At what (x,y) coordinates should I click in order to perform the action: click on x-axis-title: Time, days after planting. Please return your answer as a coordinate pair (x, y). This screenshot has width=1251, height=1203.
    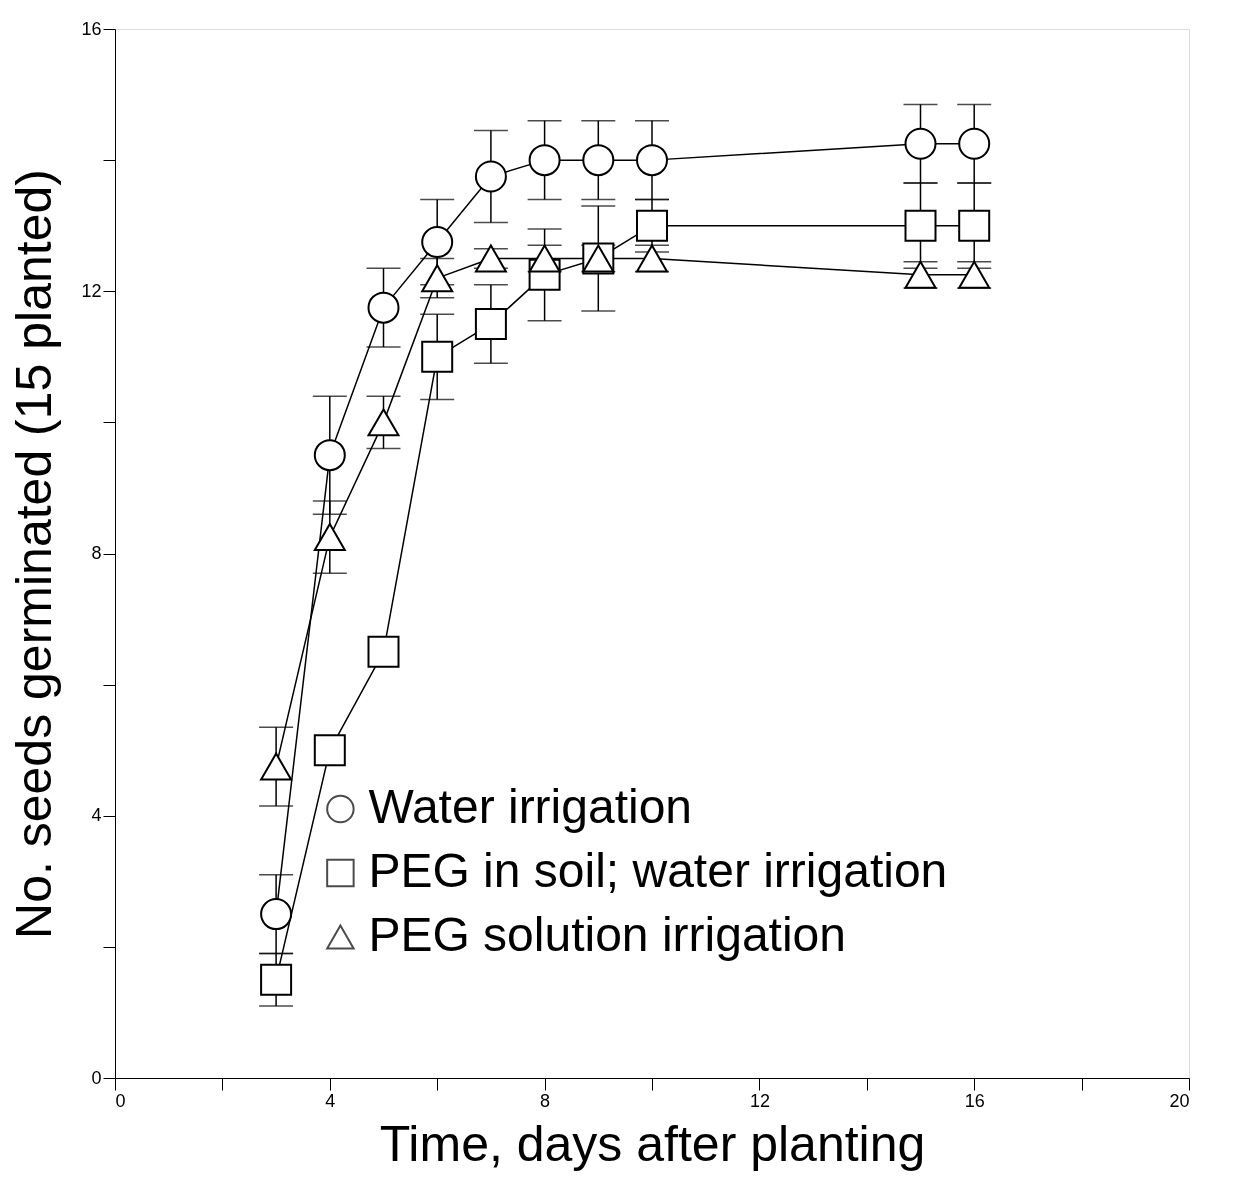
    Looking at the image, I should click on (652, 1143).